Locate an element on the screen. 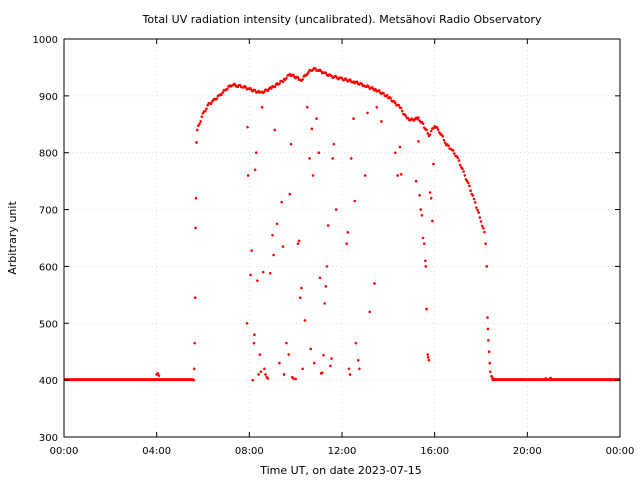 Image resolution: width=640 pixels, height=484 pixels. x-tick-label: 04:00 is located at coordinates (156, 451).